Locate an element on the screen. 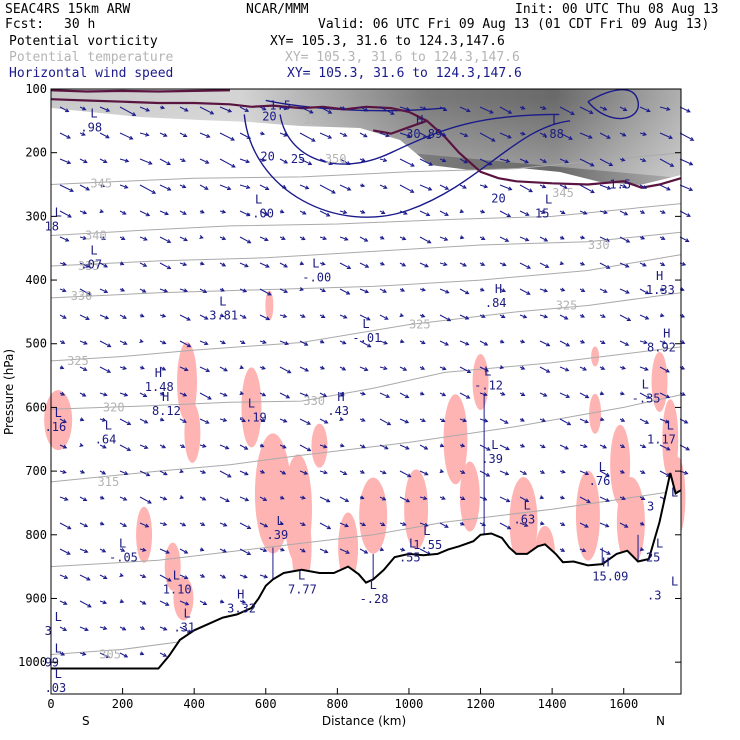 This screenshot has height=740, width=740. hl-label-0: L.98 is located at coordinates (91, 121).